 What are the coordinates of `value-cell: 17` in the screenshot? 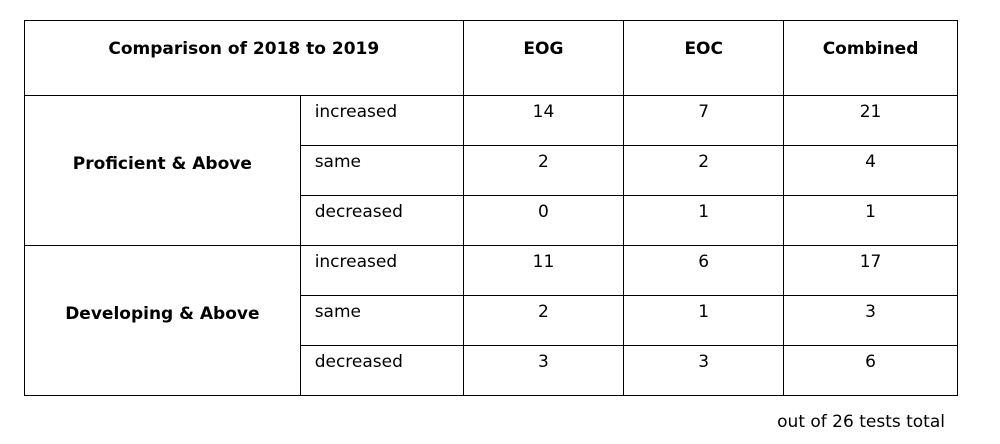 It's located at (870, 270).